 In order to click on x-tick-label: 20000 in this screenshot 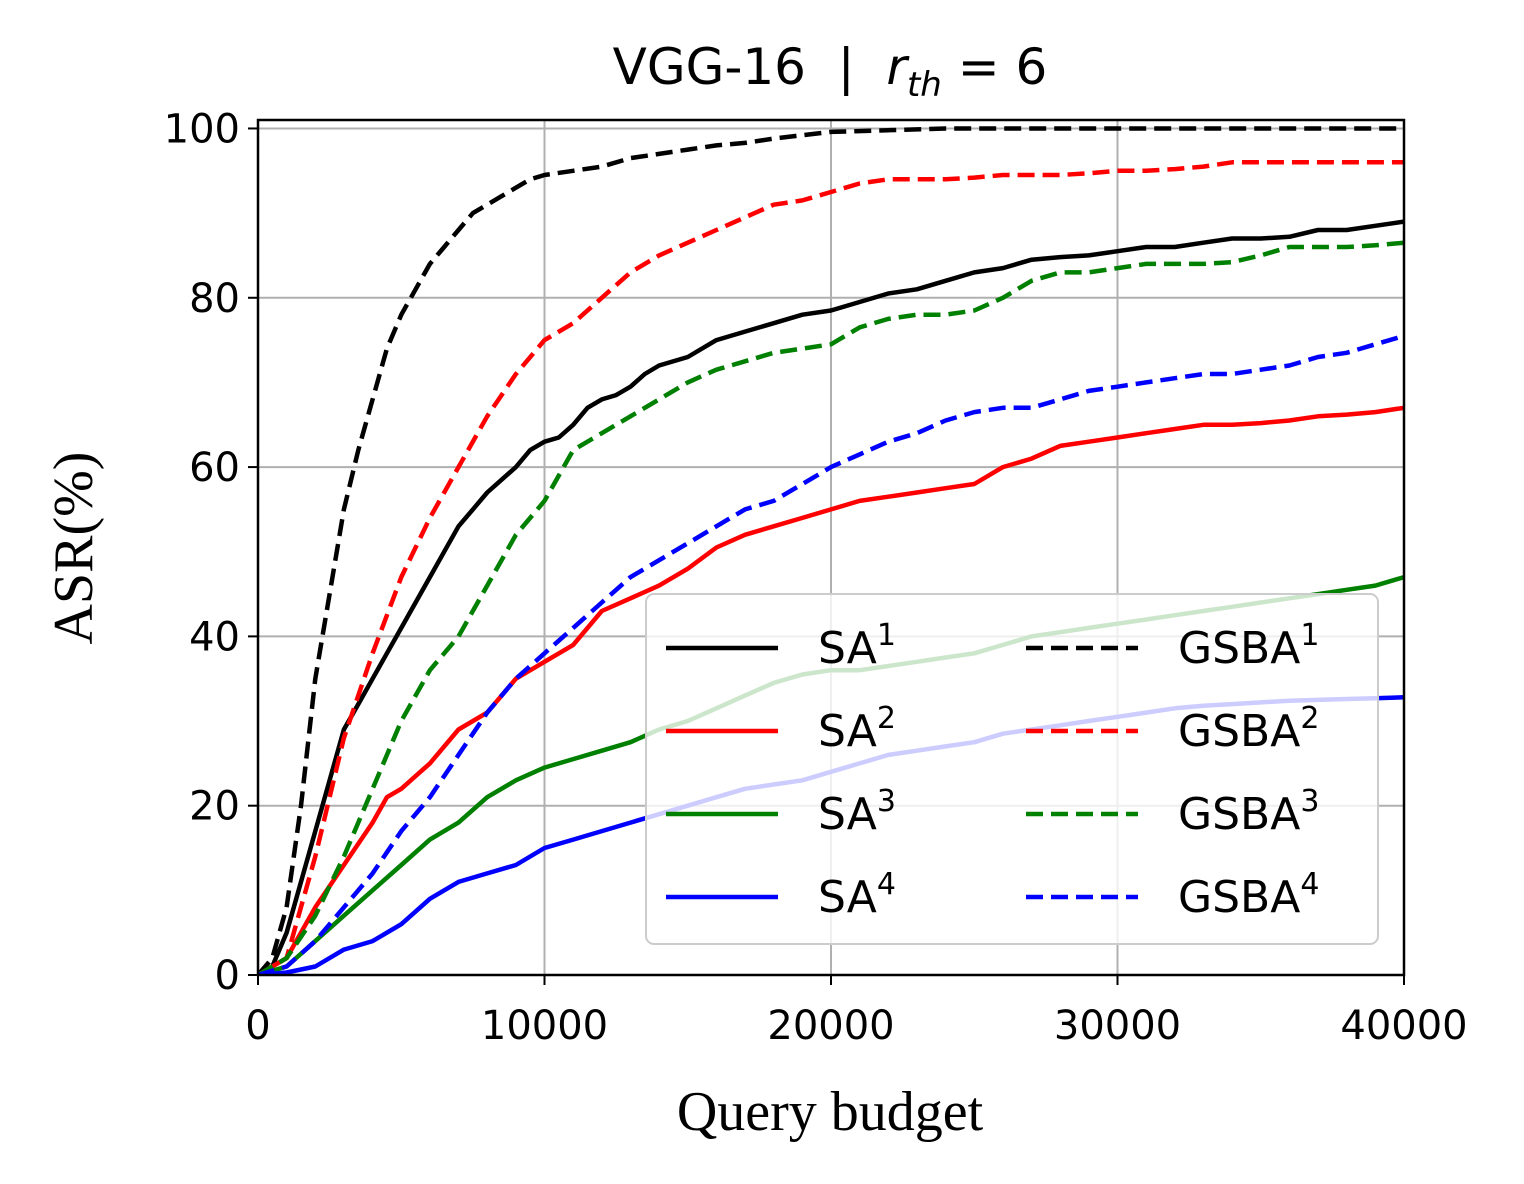, I will do `click(830, 1026)`.